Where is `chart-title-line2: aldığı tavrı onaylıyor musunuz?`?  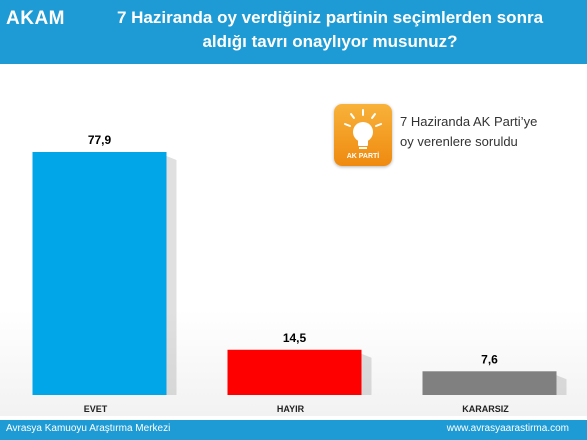
chart-title-line2: aldığı tavrı onaylıyor musunuz? is located at coordinates (330, 41).